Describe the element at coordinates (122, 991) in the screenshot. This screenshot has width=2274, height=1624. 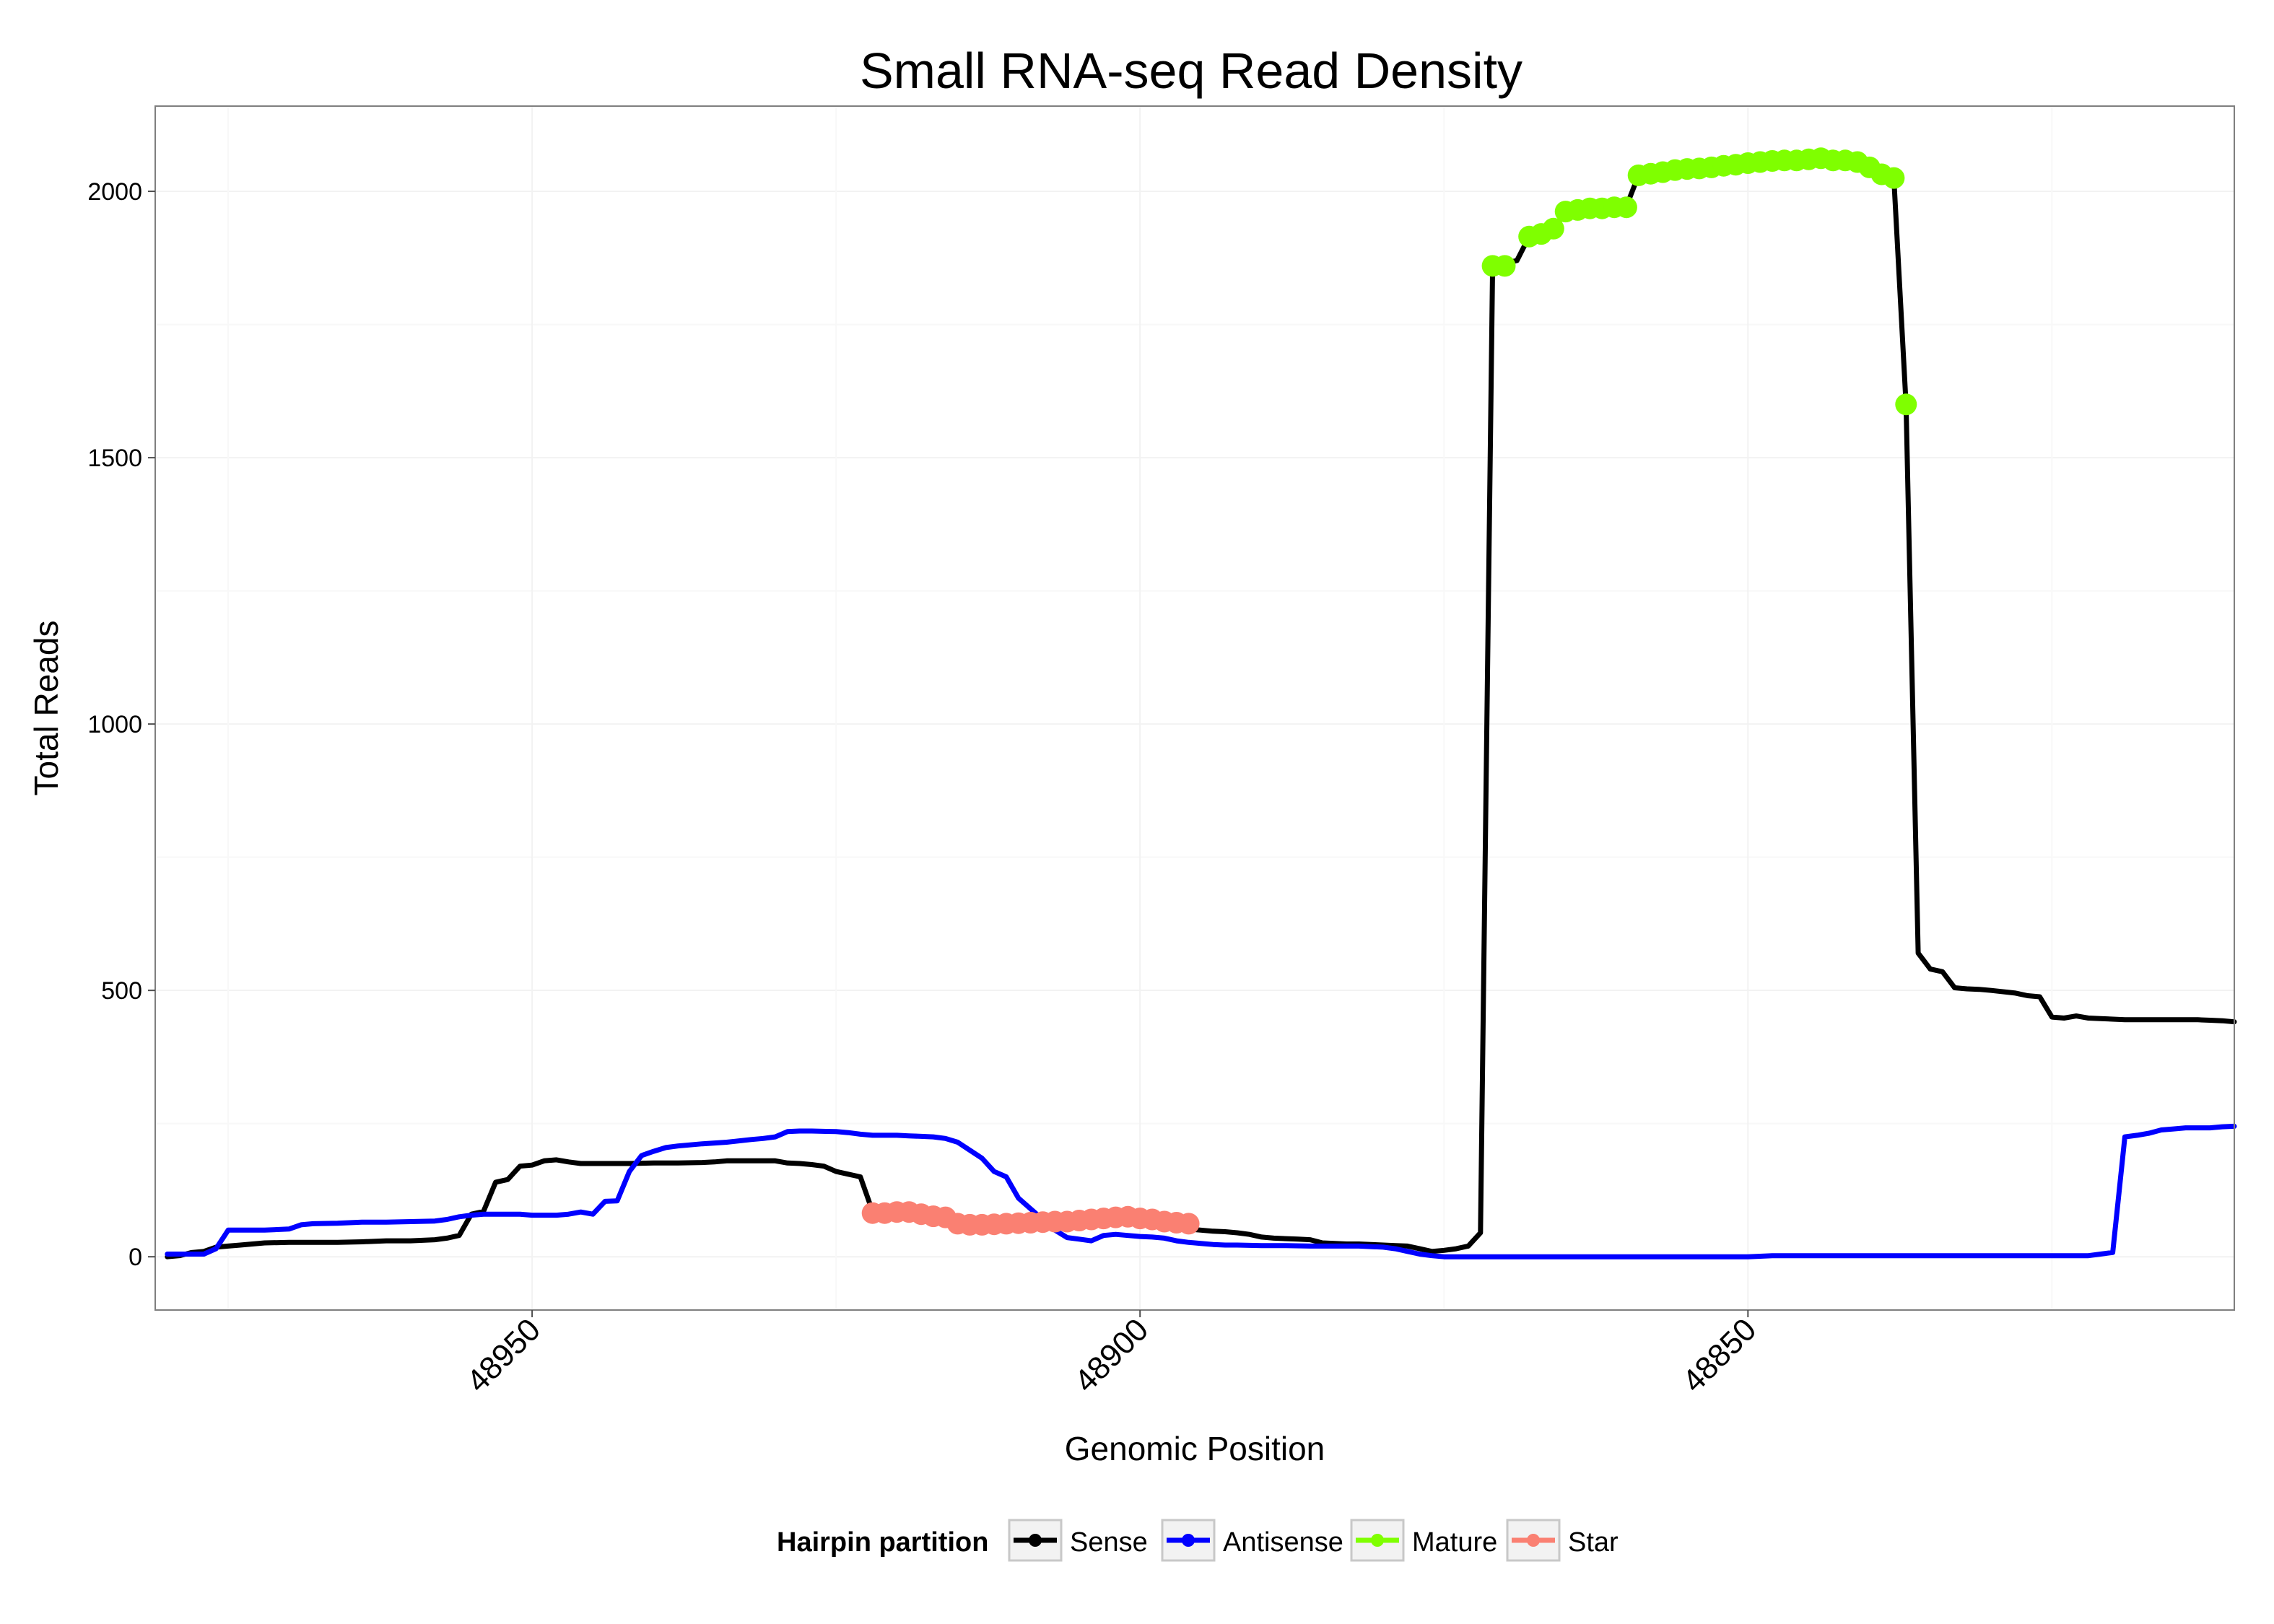
I see `y-tick-label: 500` at that location.